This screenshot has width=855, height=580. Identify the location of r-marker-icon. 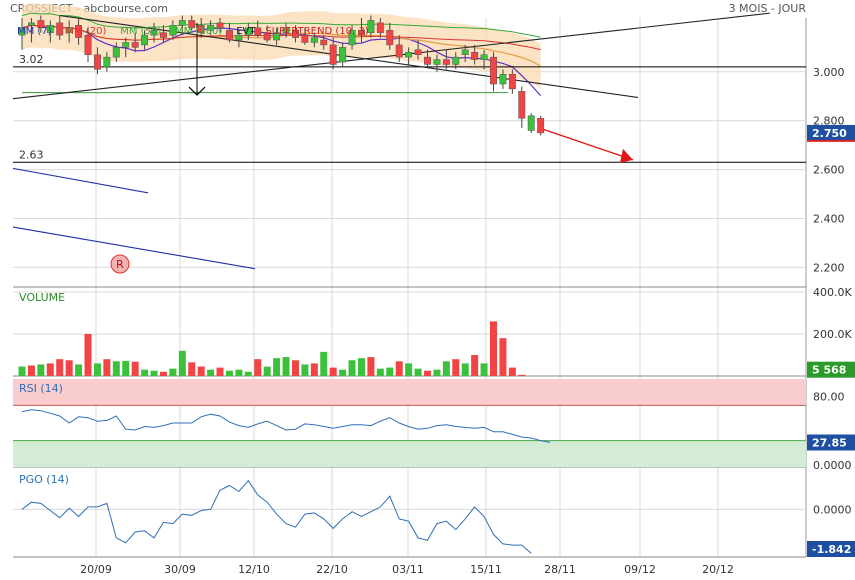
(120, 264).